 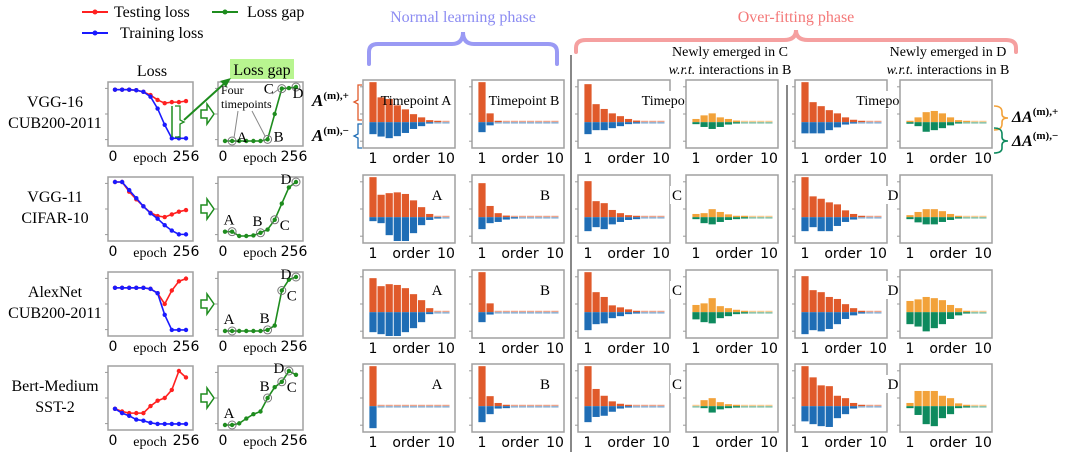 What do you see at coordinates (286, 275) in the screenshot?
I see `timepoint-label: D` at bounding box center [286, 275].